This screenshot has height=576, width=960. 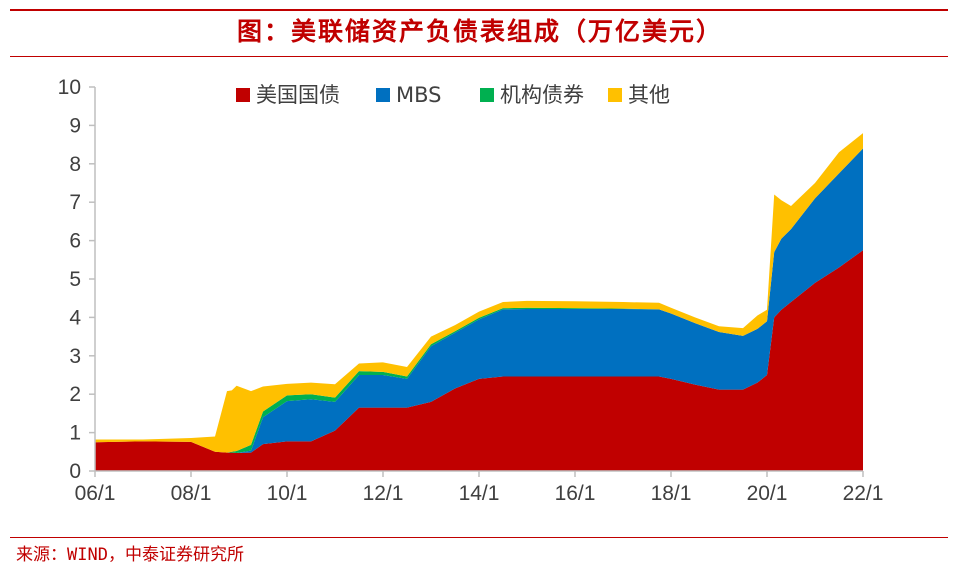 I want to click on chart-legend: 美国国债 MBS 机构债券 其他, so click(x=453, y=95).